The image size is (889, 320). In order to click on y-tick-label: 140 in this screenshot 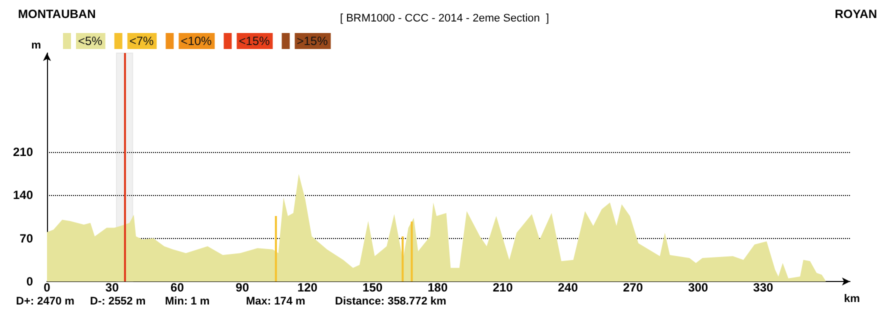, I will do `click(23, 195)`.